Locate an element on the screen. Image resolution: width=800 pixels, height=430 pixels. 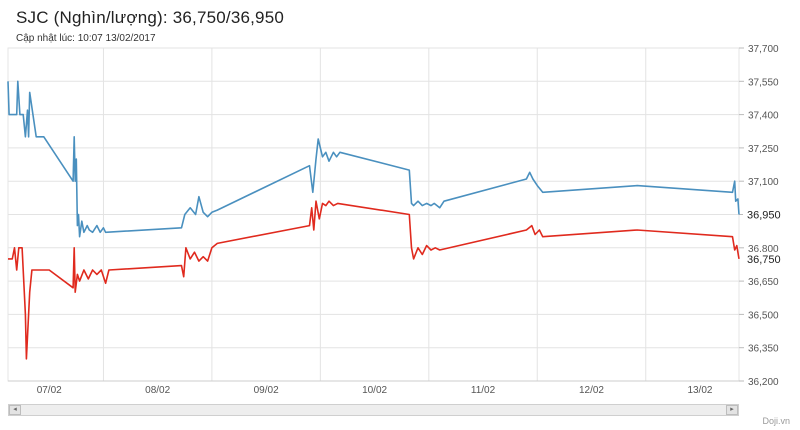
y-tick-label: 36,500 is located at coordinates (763, 315).